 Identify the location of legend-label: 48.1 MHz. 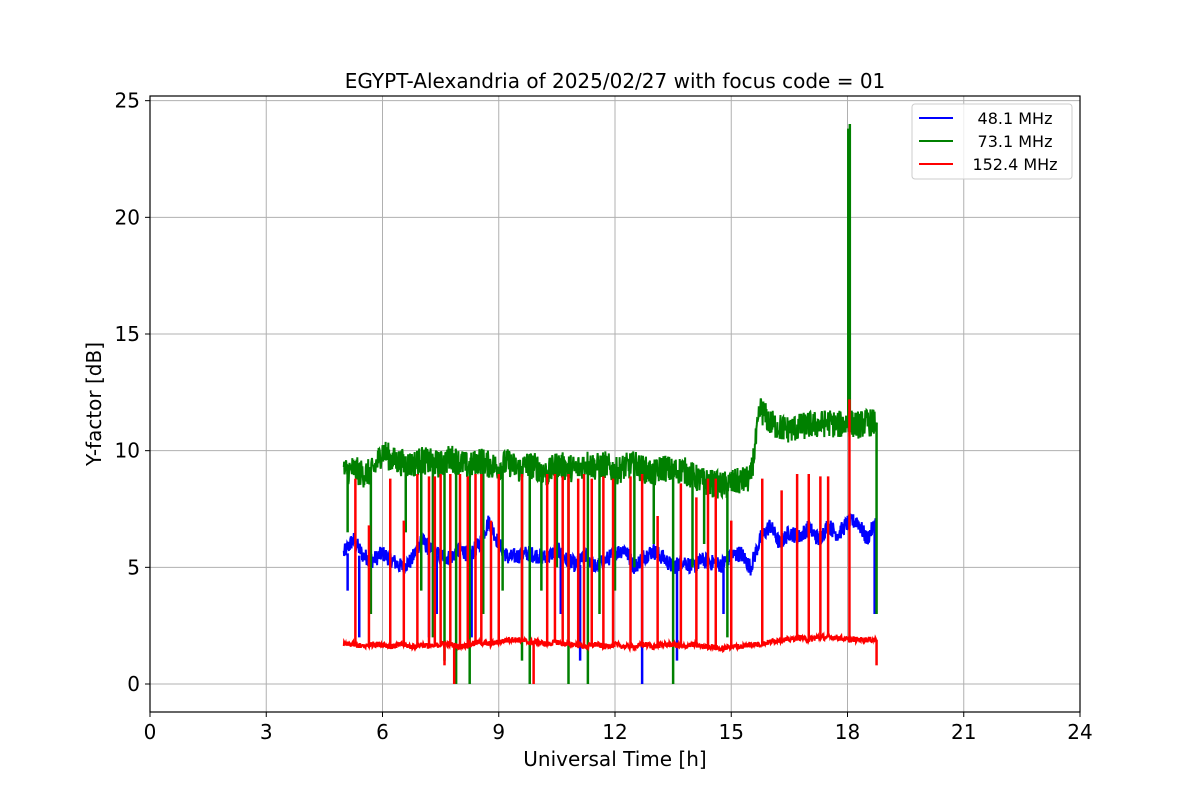
(1015, 118).